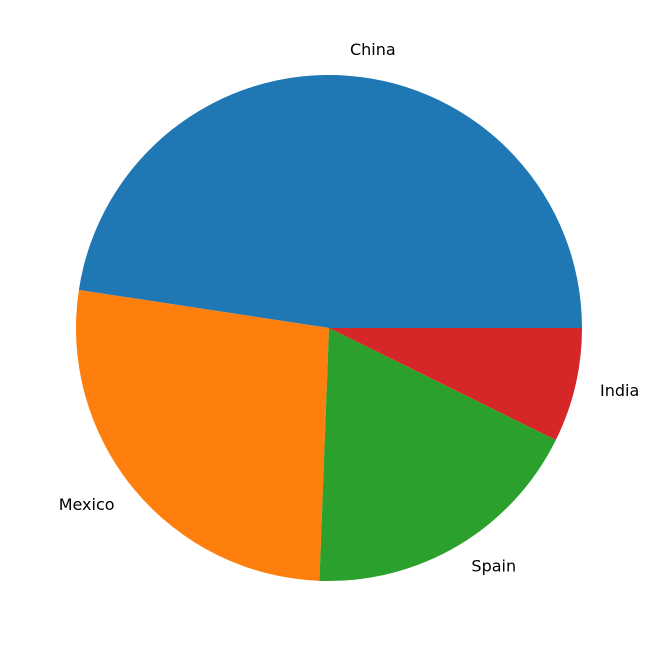 The image size is (658, 658). I want to click on pie-slice-india, so click(455, 384).